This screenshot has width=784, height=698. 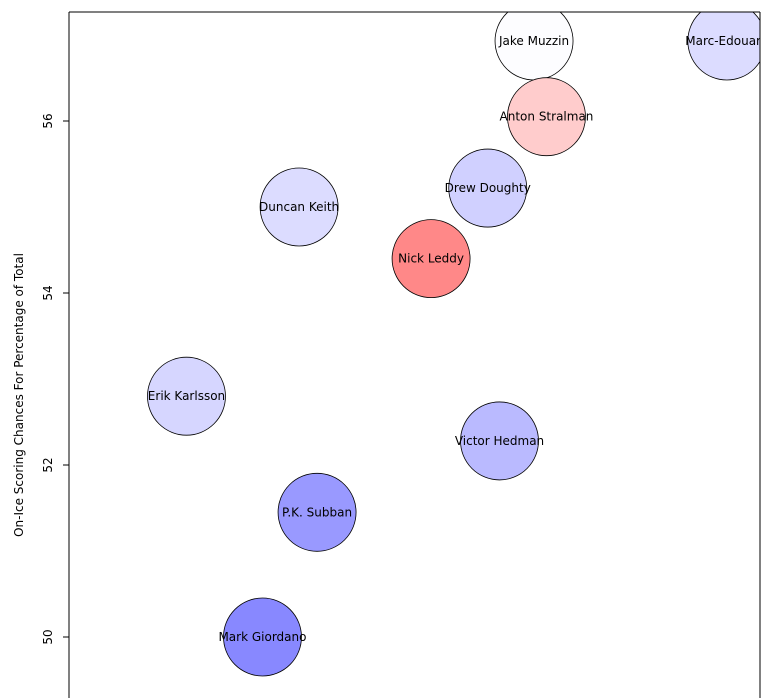 I want to click on bubble: Anton Stralman, so click(x=547, y=117).